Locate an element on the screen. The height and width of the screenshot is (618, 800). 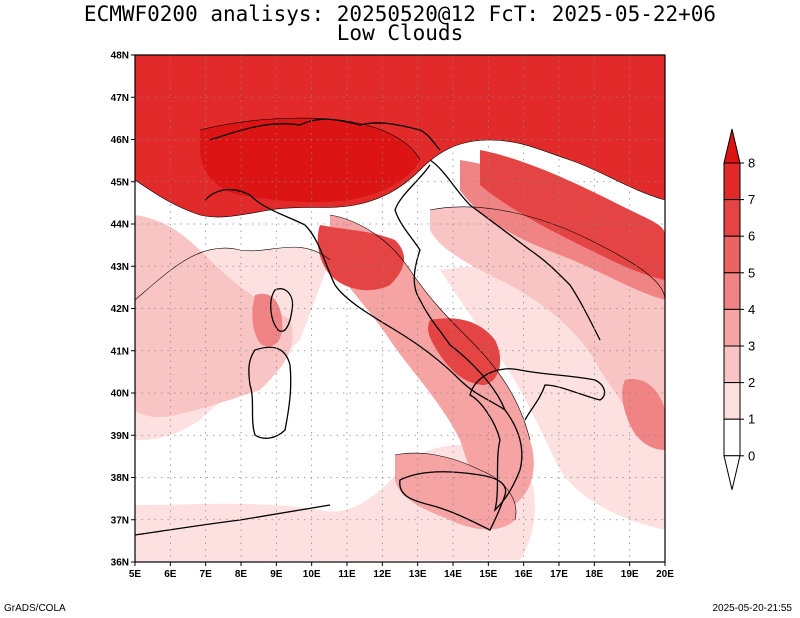
lon-tick-label: 9E is located at coordinates (276, 574).